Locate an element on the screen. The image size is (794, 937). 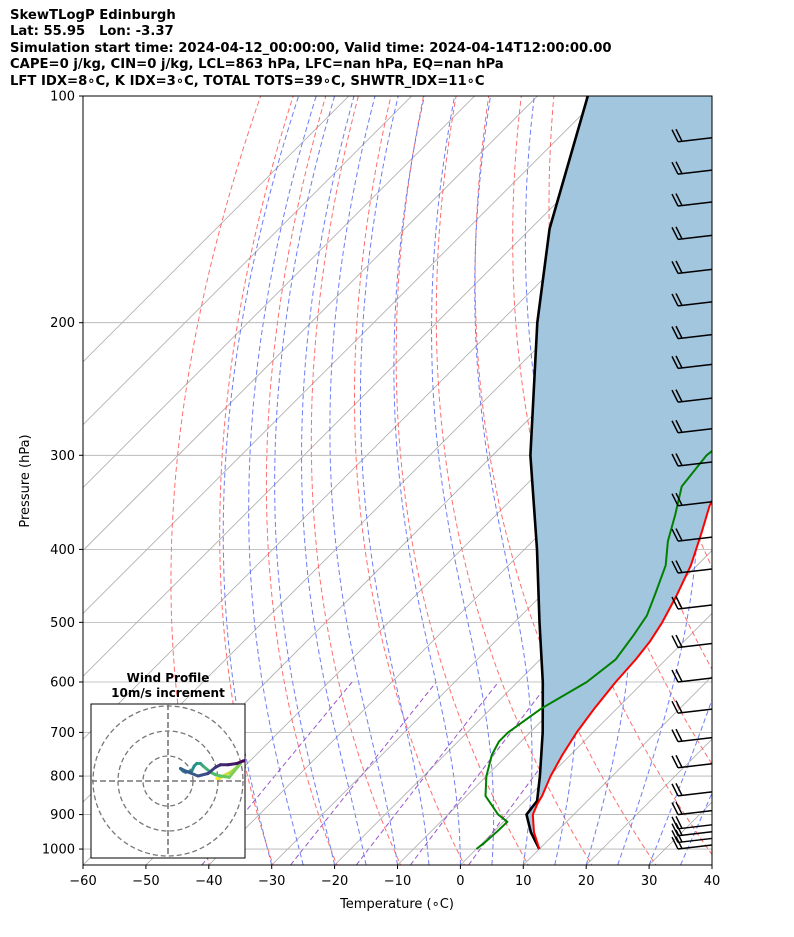
y-tick-label: 300 is located at coordinates (62, 456).